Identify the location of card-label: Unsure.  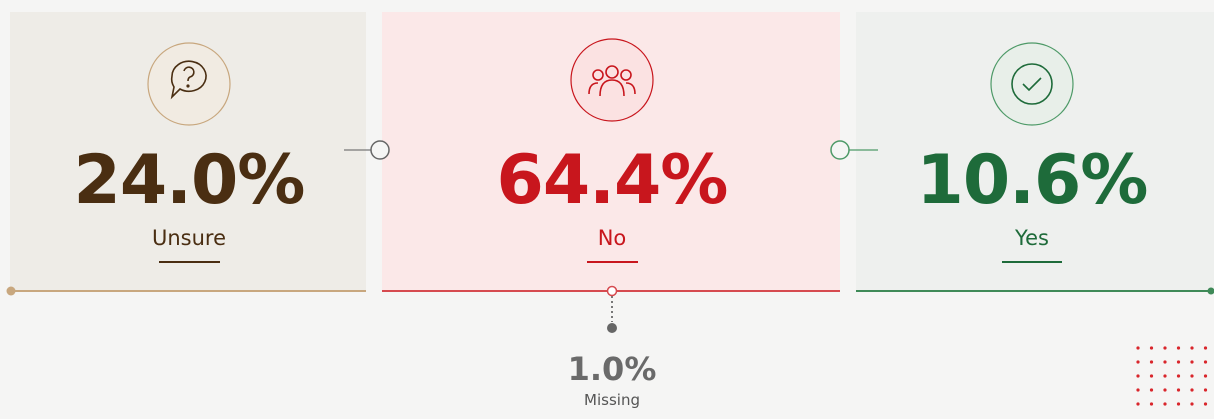
(189, 238).